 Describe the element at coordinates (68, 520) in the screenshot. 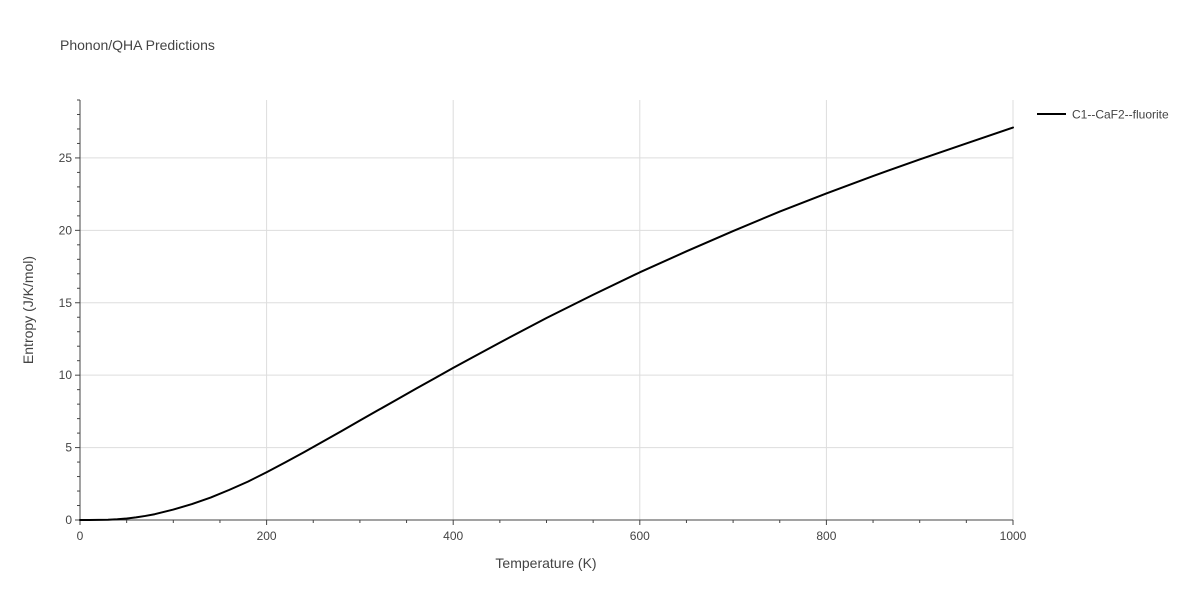

I see `y-tick-label: 0` at that location.